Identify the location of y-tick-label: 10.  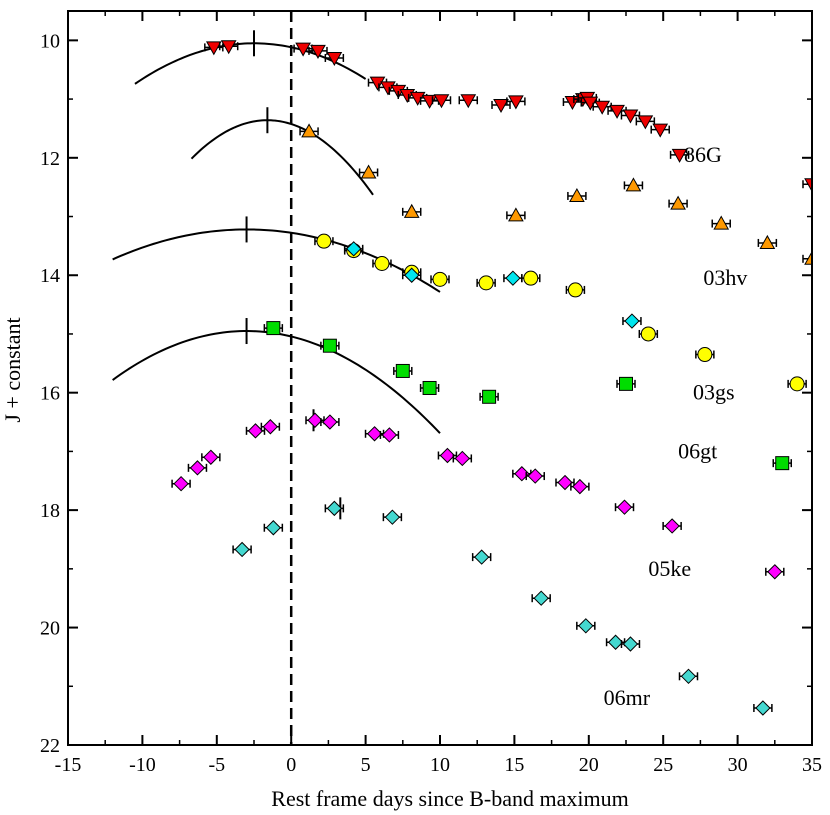
(50, 41).